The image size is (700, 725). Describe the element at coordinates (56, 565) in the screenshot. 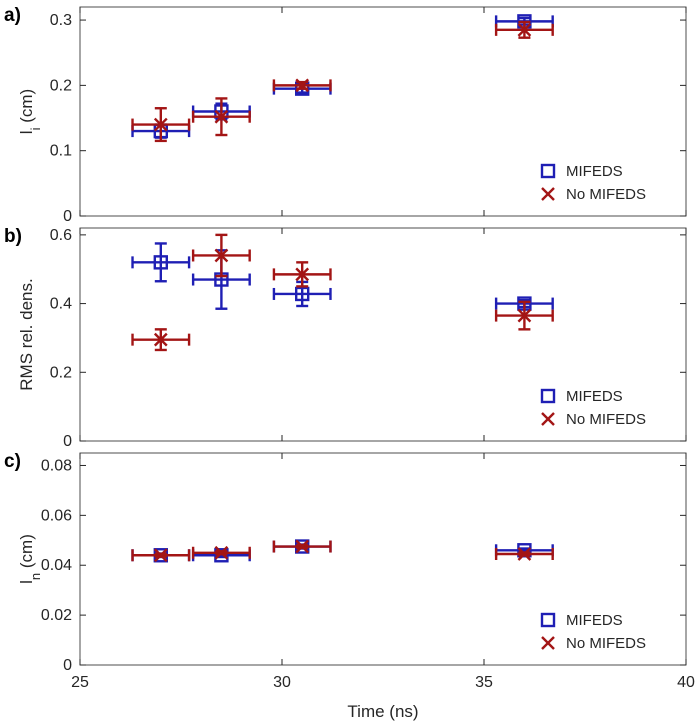

I see `y-tick-label: 0.04` at that location.